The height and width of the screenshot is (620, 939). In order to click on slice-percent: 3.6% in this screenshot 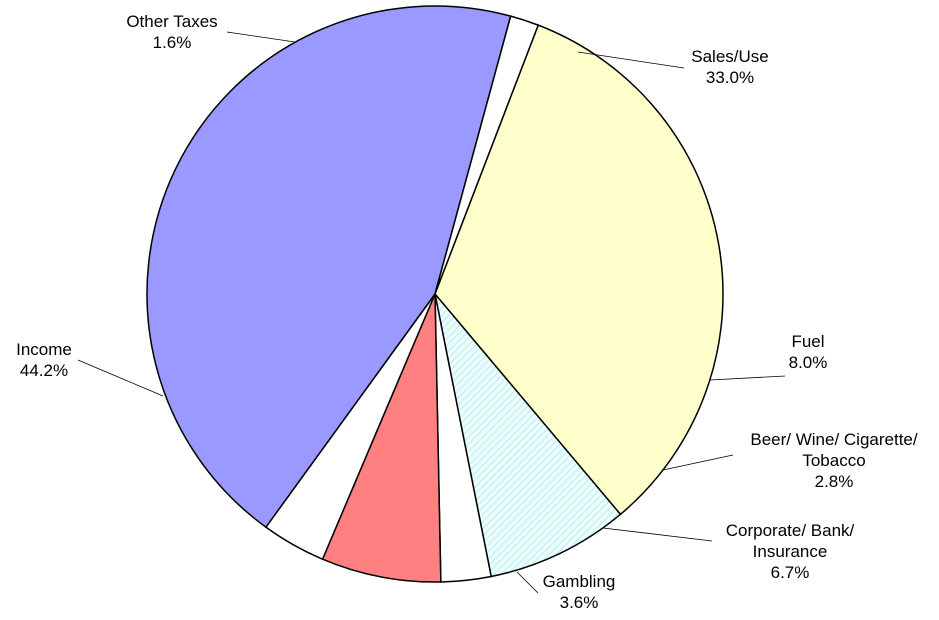, I will do `click(579, 602)`.